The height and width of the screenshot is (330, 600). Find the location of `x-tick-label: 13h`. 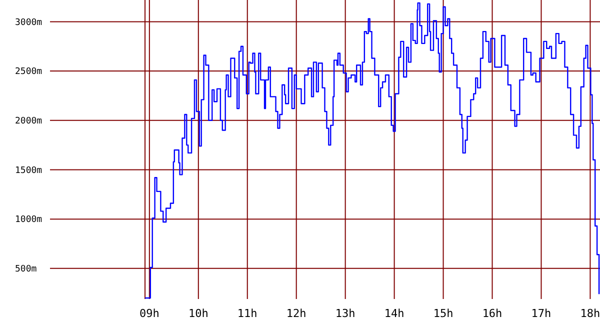

x-tick-label: 13h is located at coordinates (345, 313).